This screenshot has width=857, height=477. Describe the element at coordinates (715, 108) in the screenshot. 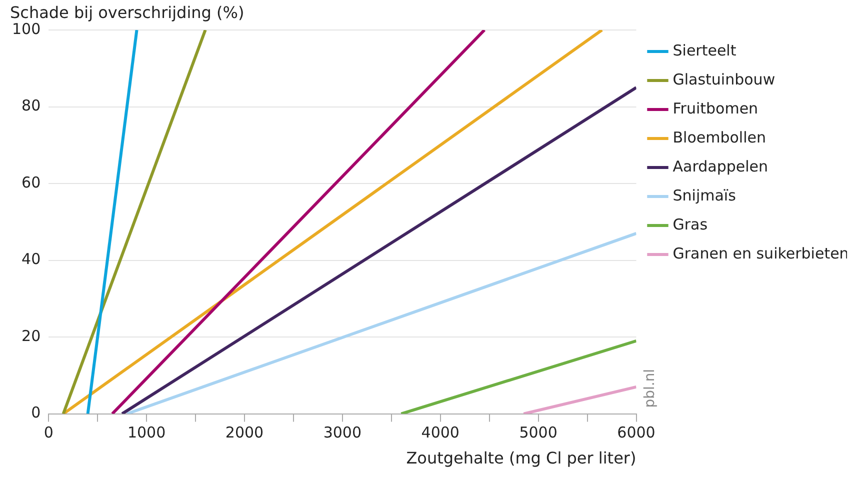

I see `legend-label: Fruitbomen` at that location.